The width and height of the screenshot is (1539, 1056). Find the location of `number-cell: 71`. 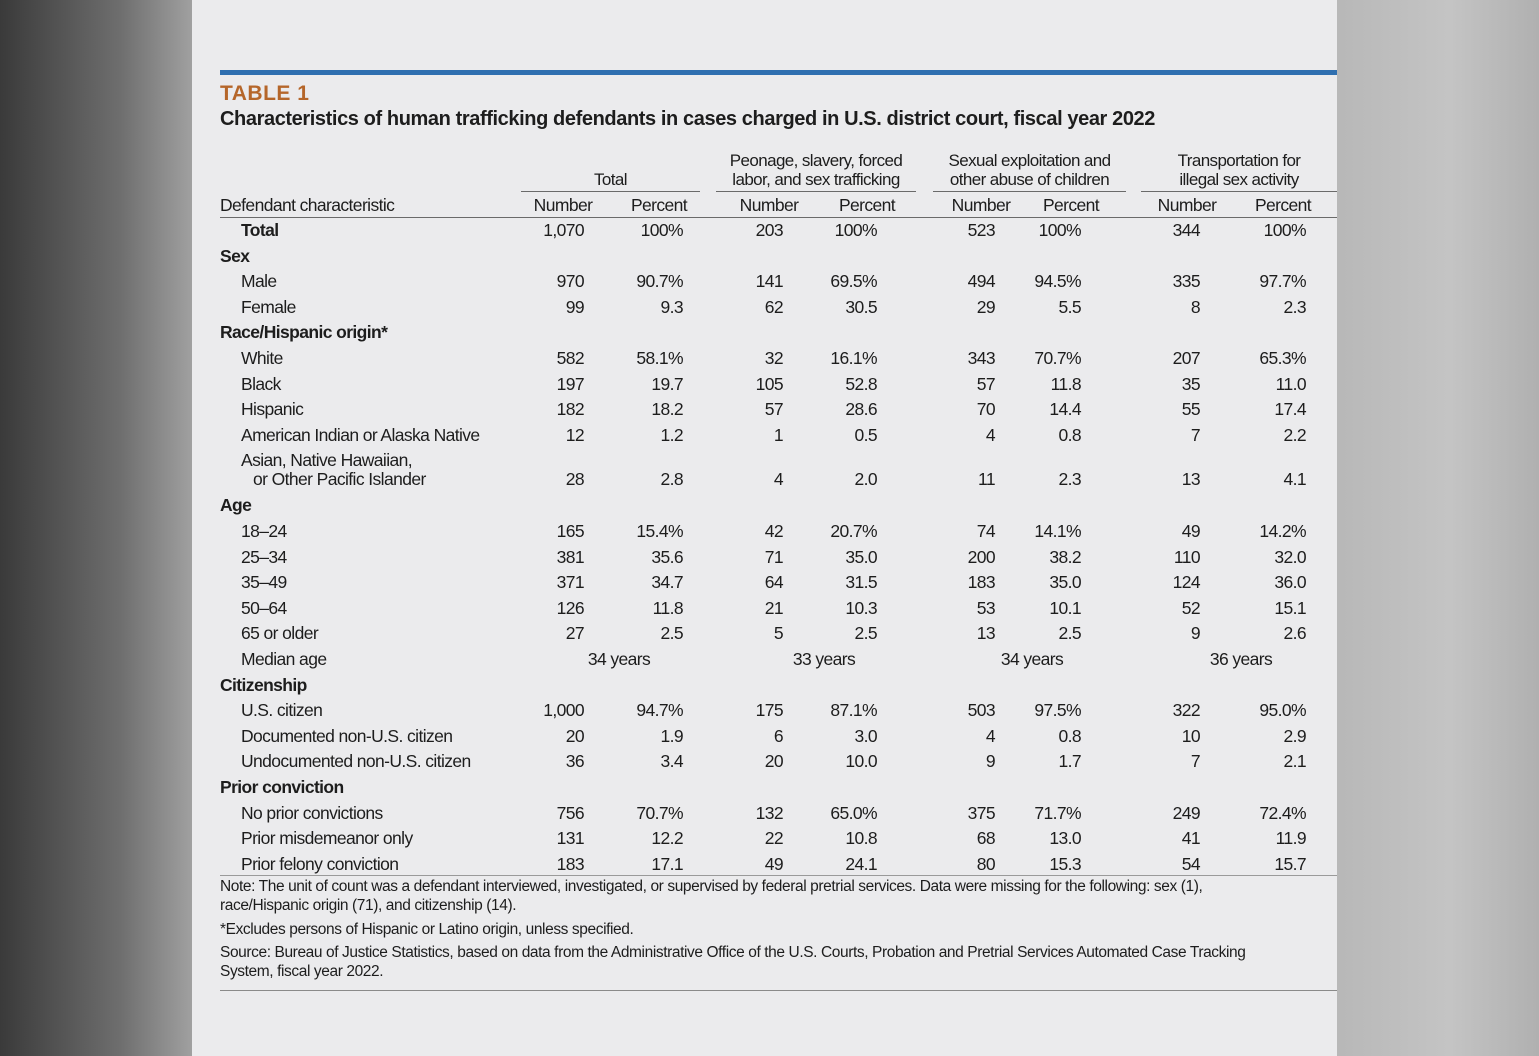

number-cell: 71 is located at coordinates (774, 556).